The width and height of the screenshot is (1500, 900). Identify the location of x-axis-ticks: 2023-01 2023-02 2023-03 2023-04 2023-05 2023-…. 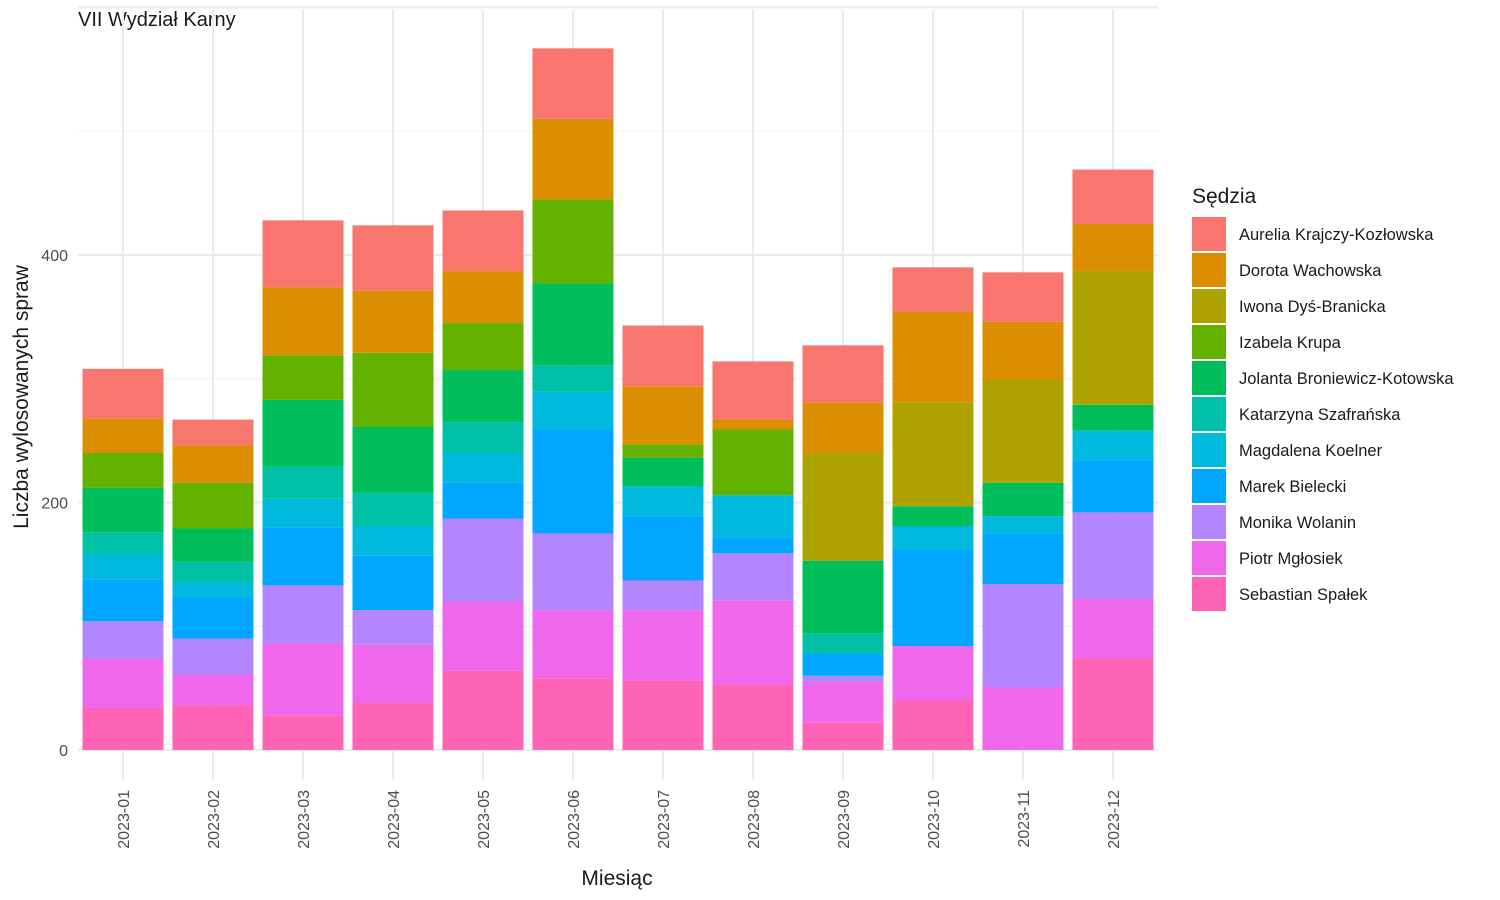
(619, 819).